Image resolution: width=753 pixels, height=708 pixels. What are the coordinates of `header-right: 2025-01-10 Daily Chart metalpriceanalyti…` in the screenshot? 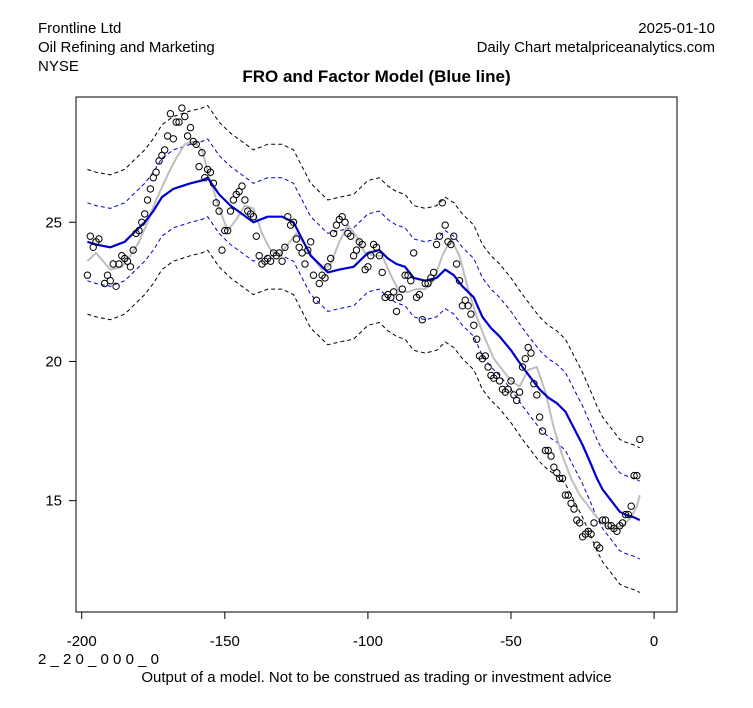 It's located at (596, 38).